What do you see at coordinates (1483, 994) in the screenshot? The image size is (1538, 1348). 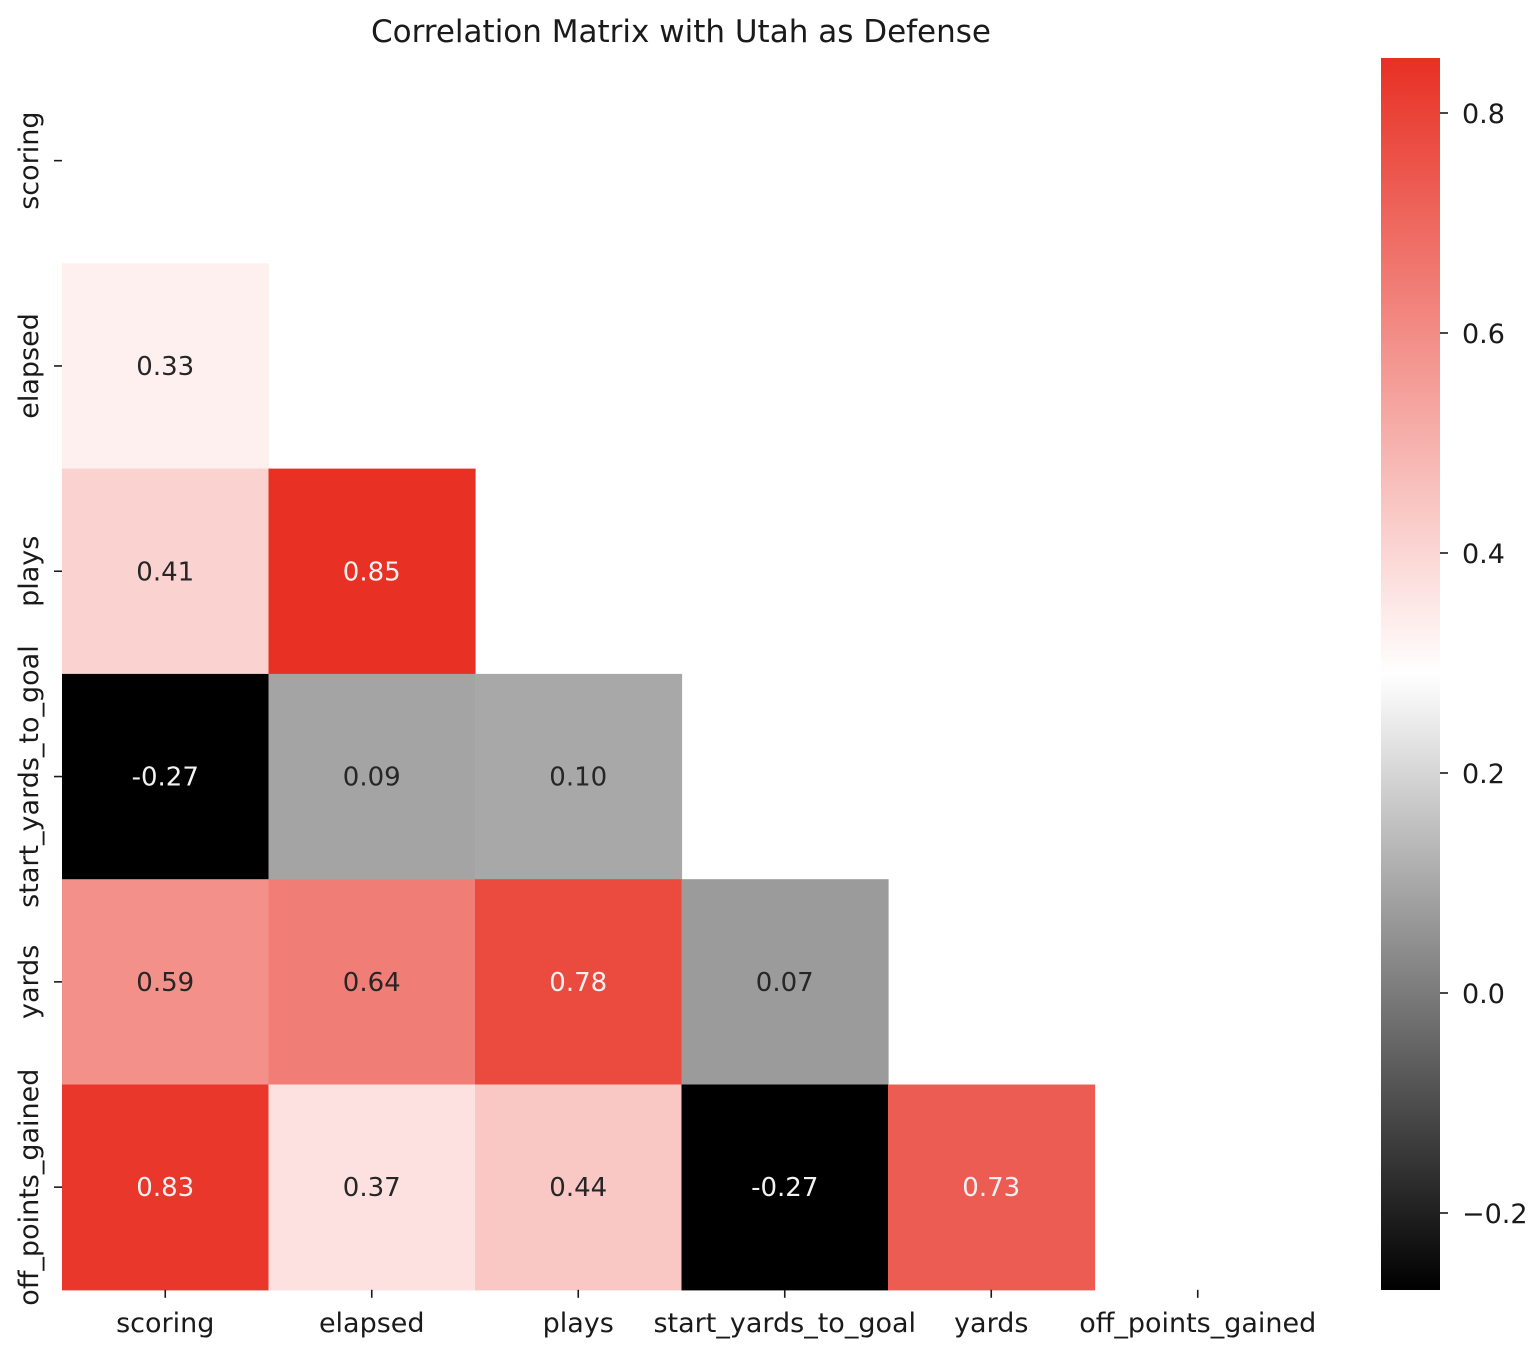 I see `colorbar-tick-label: 0.0` at bounding box center [1483, 994].